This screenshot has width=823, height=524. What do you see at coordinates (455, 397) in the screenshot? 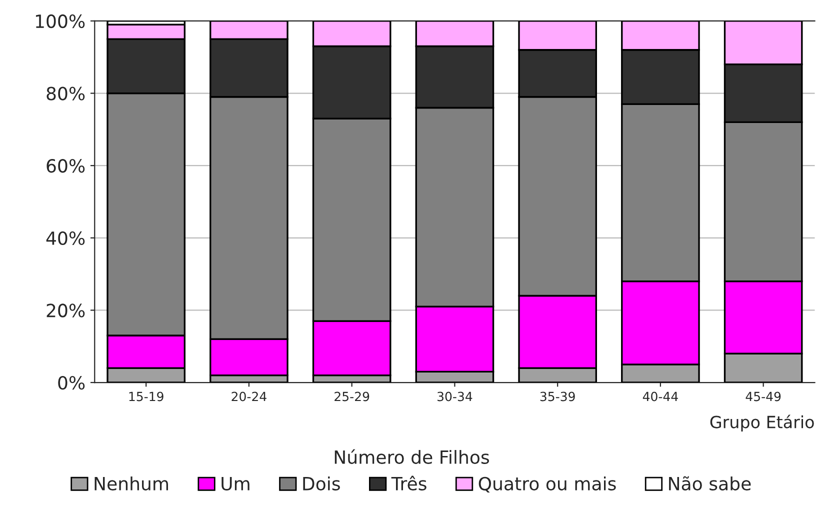
I see `x-tick-label: 30-34` at bounding box center [455, 397].